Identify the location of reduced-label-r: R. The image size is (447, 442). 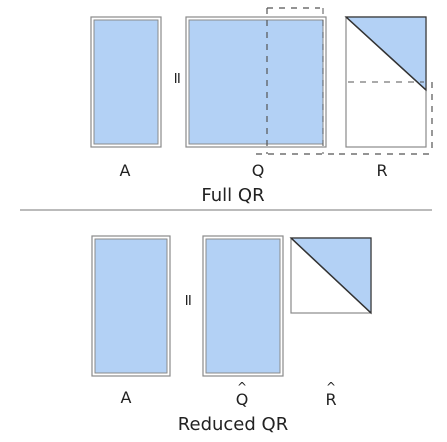
(330, 399).